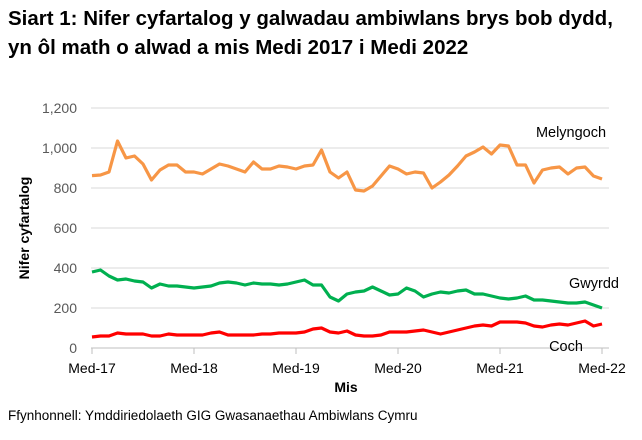 This screenshot has width=642, height=440. I want to click on series-label-coch: Coch, so click(566, 347).